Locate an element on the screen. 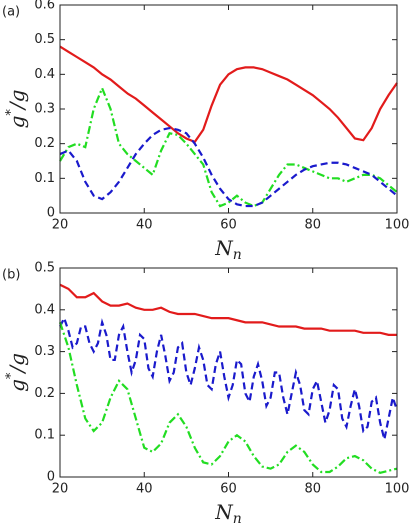  y-tick-label: 0.6 is located at coordinates (44, 6).